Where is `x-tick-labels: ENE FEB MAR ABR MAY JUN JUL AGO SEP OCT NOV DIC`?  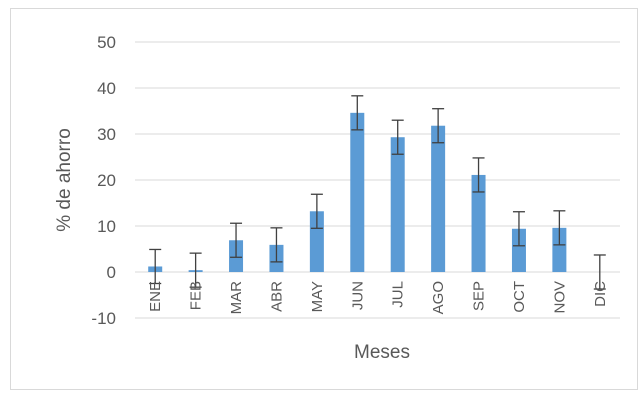
x-tick-labels: ENE FEB MAR ABR MAY JUN JUL AGO SEP OCT NOV DIC is located at coordinates (378, 298).